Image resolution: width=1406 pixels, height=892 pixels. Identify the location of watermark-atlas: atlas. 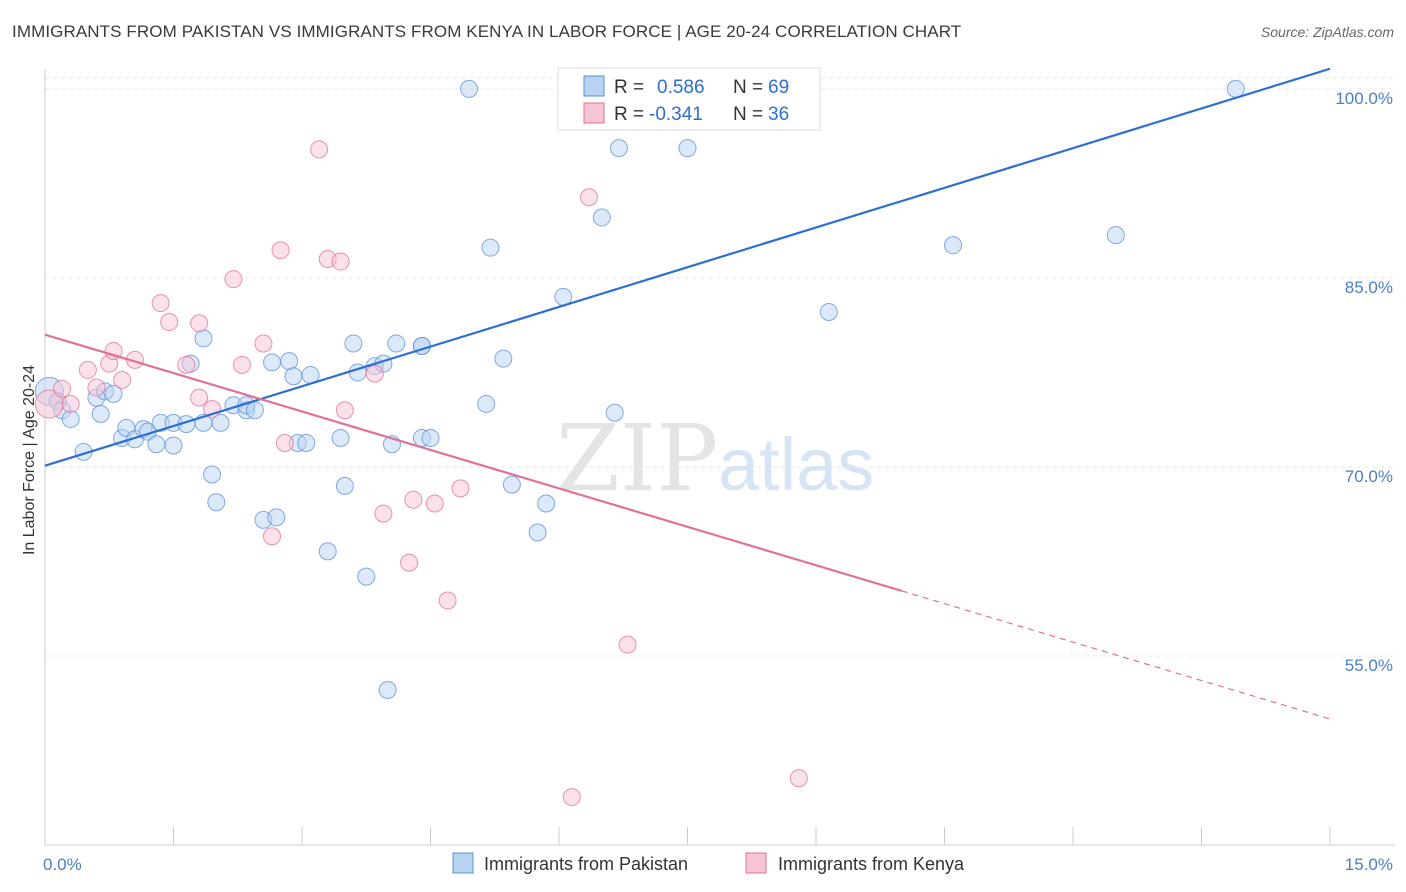
(796, 464).